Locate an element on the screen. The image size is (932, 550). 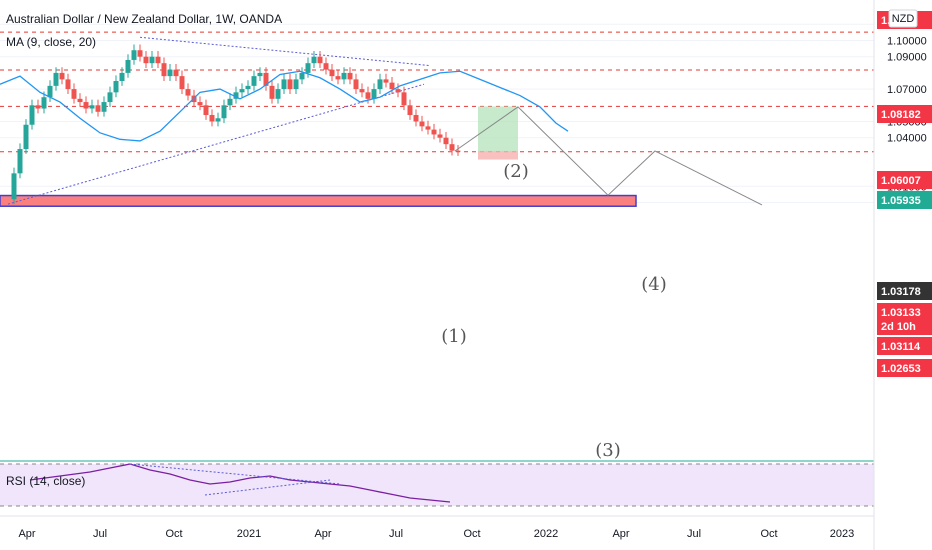
moving-average is located at coordinates (284, 106).